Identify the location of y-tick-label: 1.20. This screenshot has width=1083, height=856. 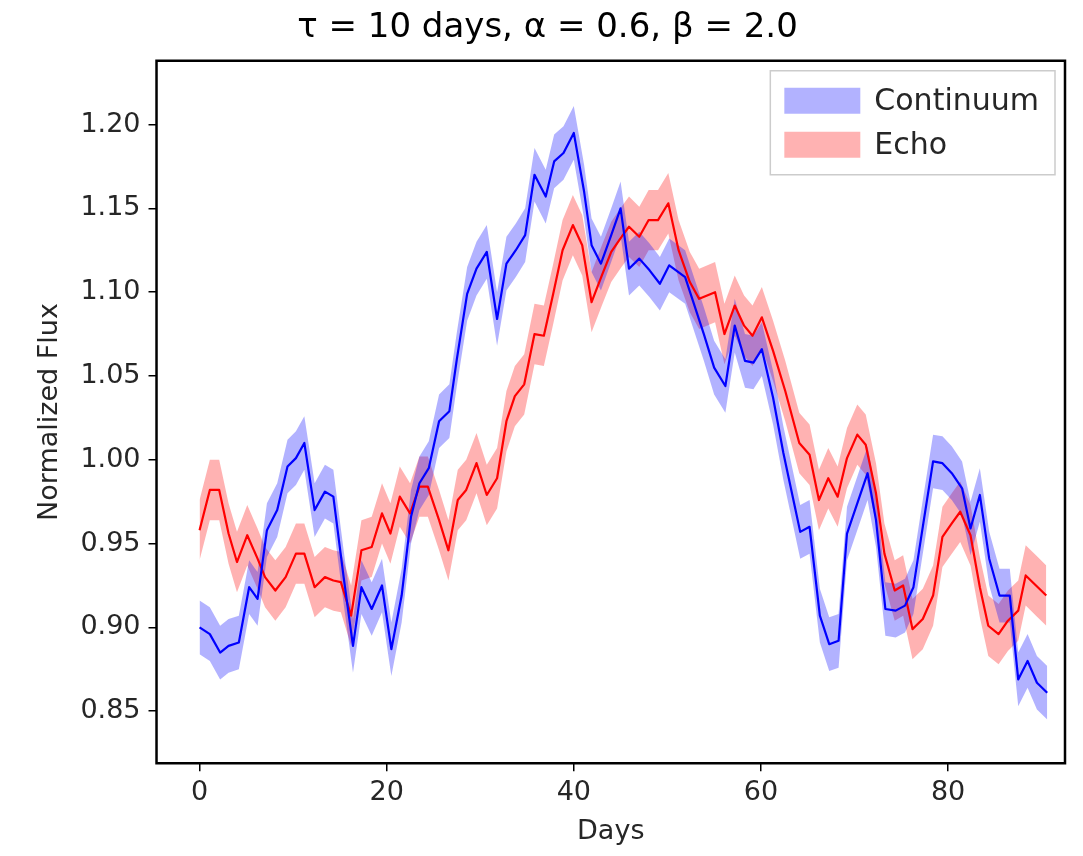
(110, 122).